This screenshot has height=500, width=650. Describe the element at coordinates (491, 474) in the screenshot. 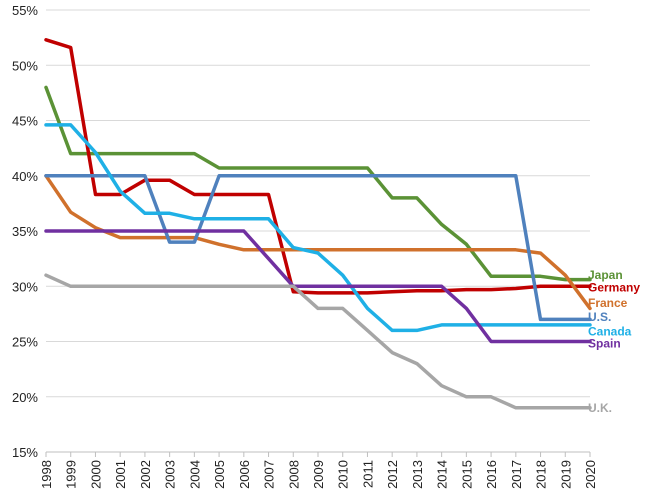

I see `x-tick-label: 2016` at that location.